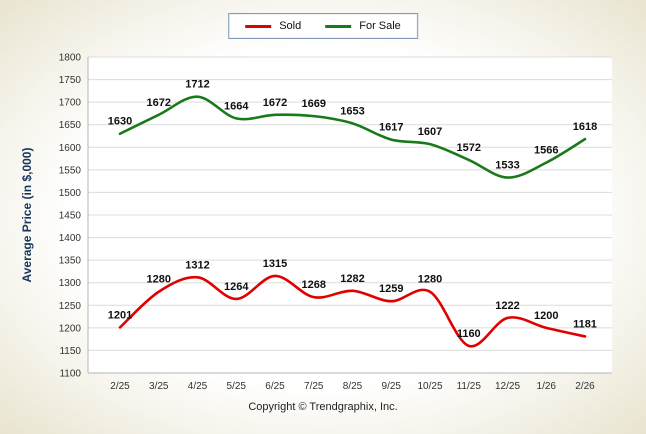 The width and height of the screenshot is (646, 434). What do you see at coordinates (273, 26) in the screenshot?
I see `legend-item-sold: Sold` at bounding box center [273, 26].